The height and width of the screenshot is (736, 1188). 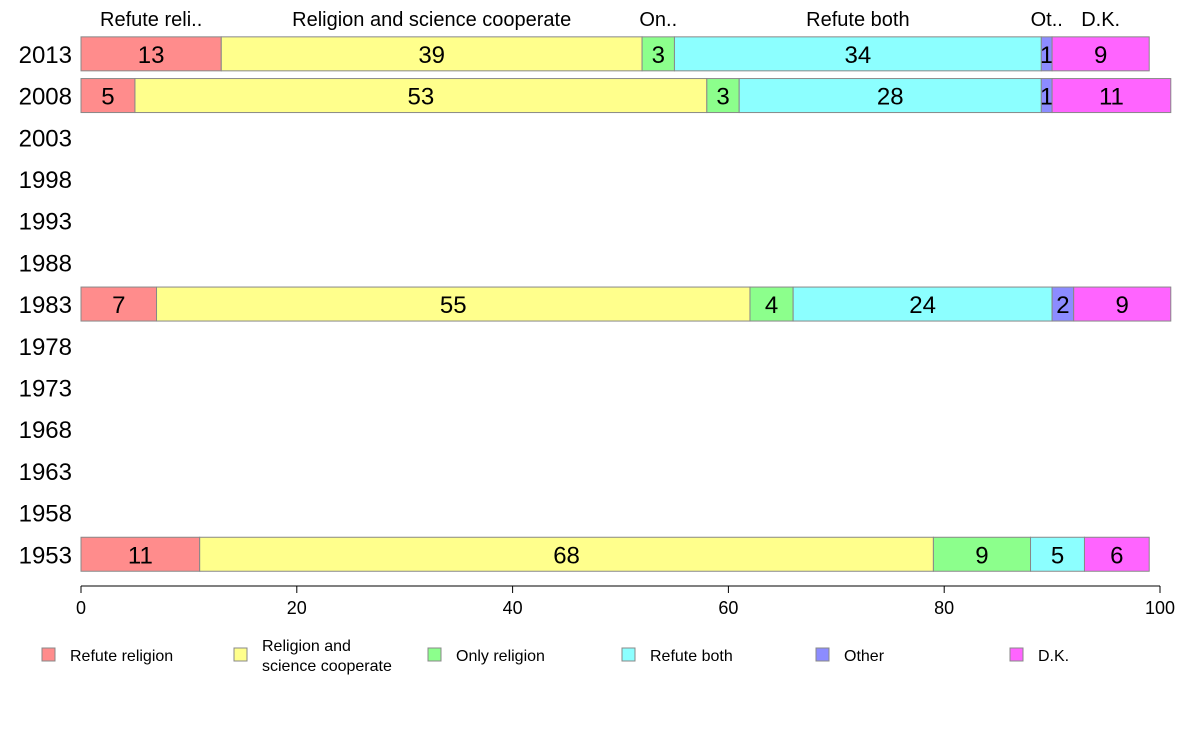 I want to click on data-label-2013-only-religion: 3, so click(x=658, y=55).